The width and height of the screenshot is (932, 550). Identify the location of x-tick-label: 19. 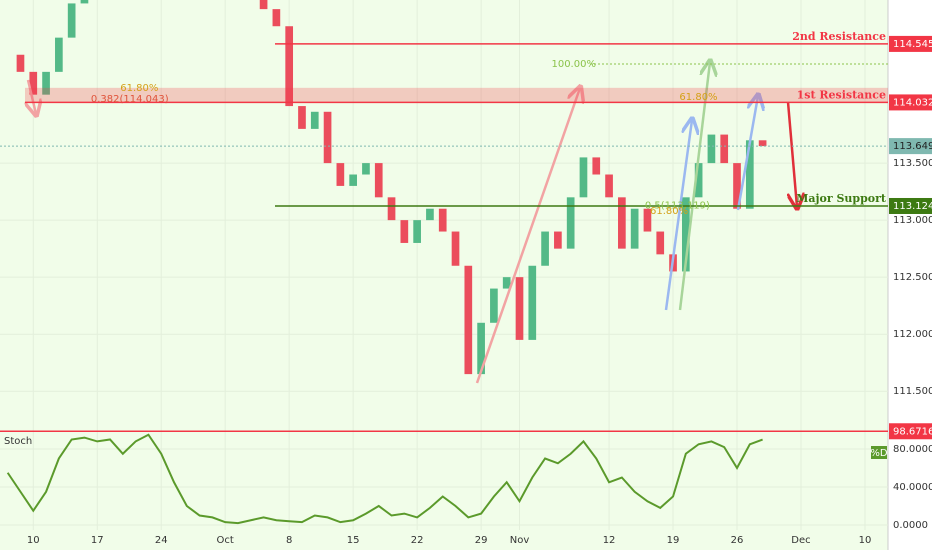
(673, 540).